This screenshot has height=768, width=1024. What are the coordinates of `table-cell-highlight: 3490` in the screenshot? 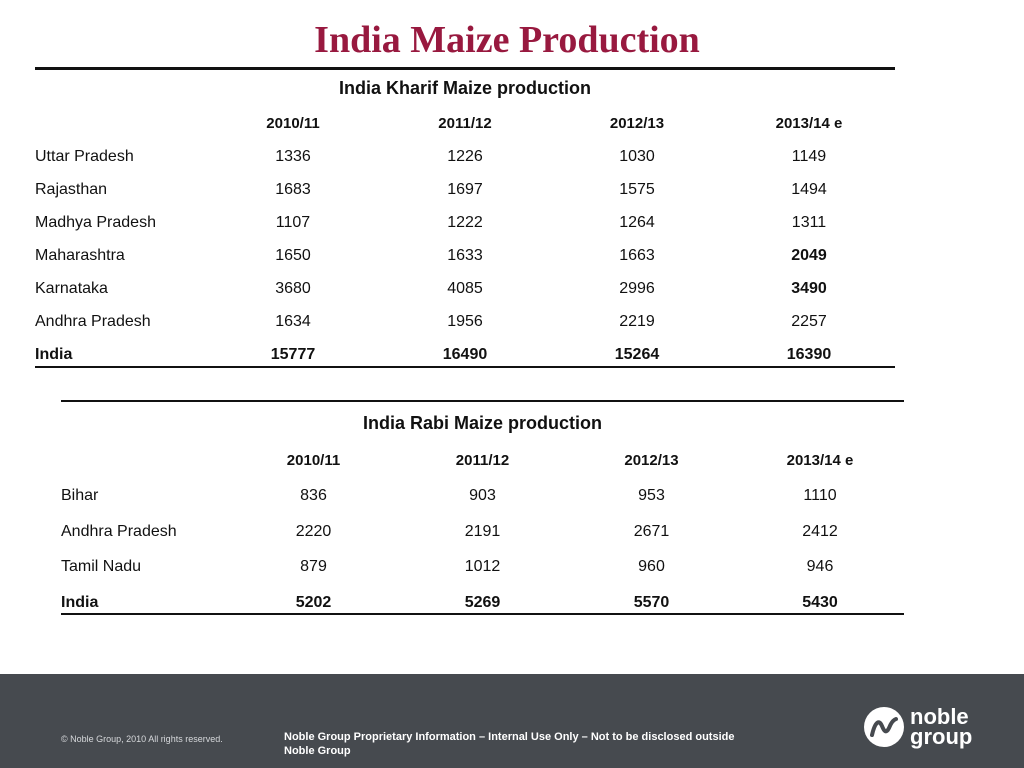 It's located at (809, 288).